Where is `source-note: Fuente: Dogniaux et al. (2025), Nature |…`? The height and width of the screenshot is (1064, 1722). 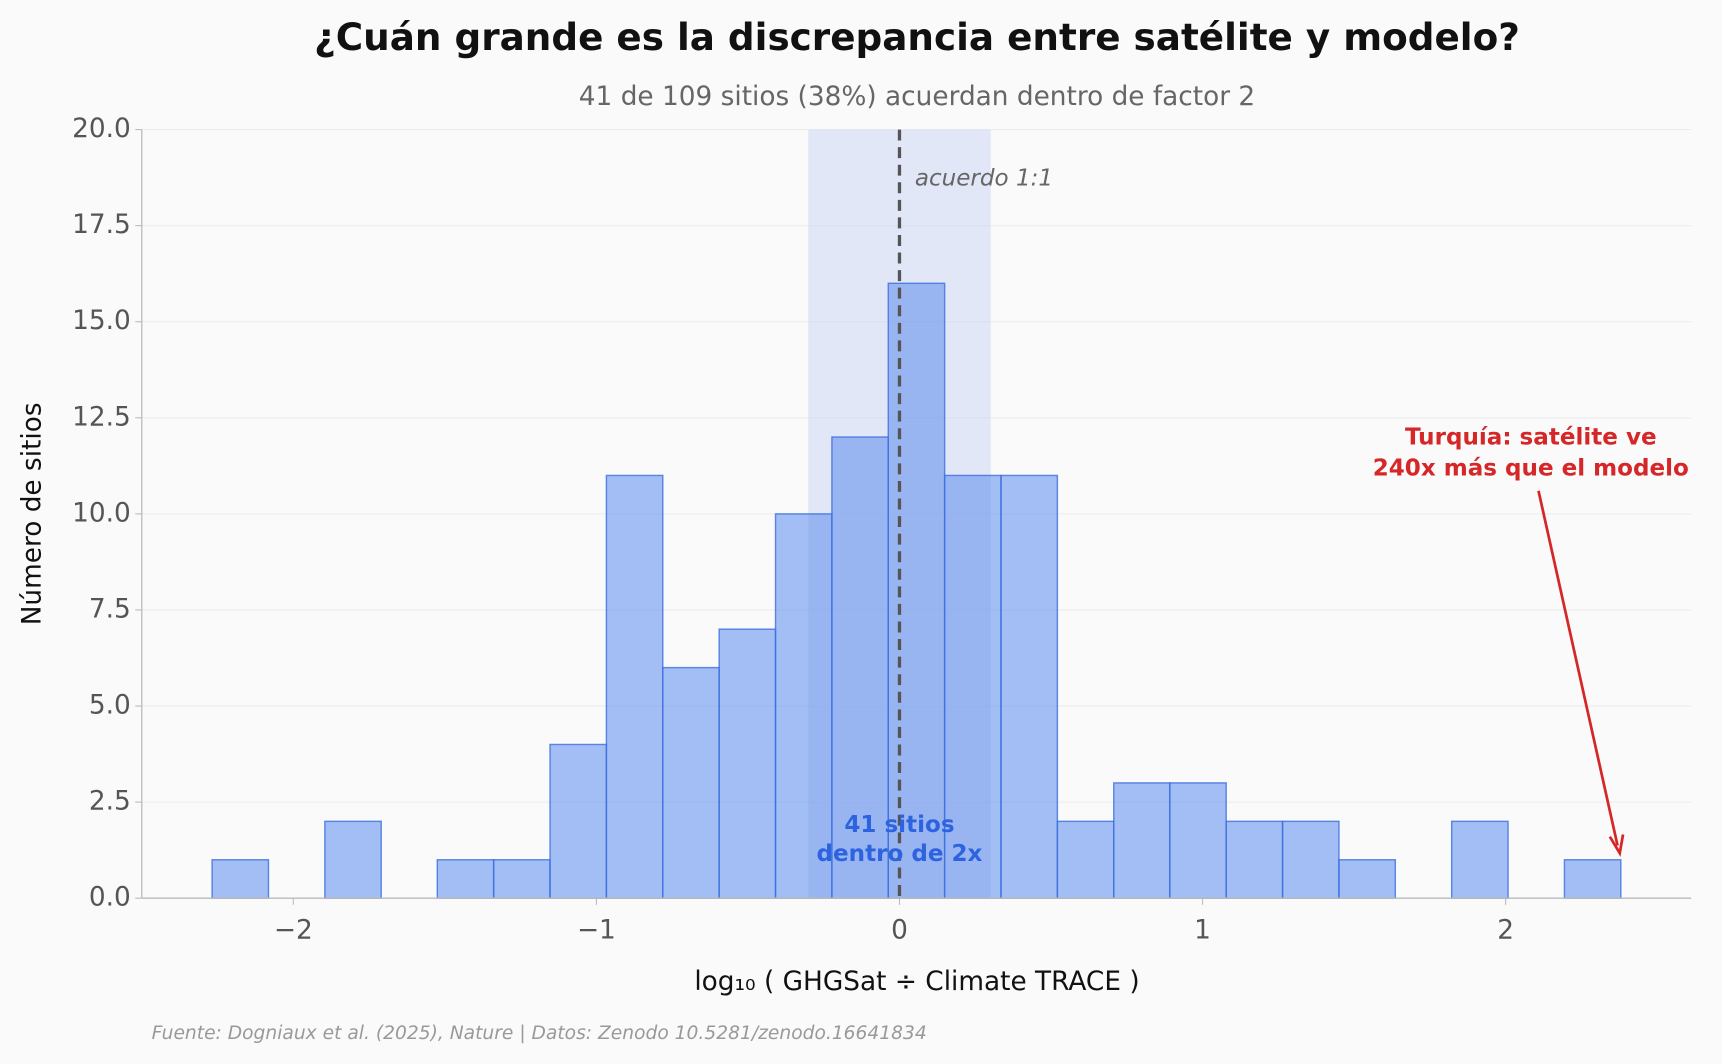
source-note: Fuente: Dogniaux et al. (2025), Nature |… is located at coordinates (539, 1033).